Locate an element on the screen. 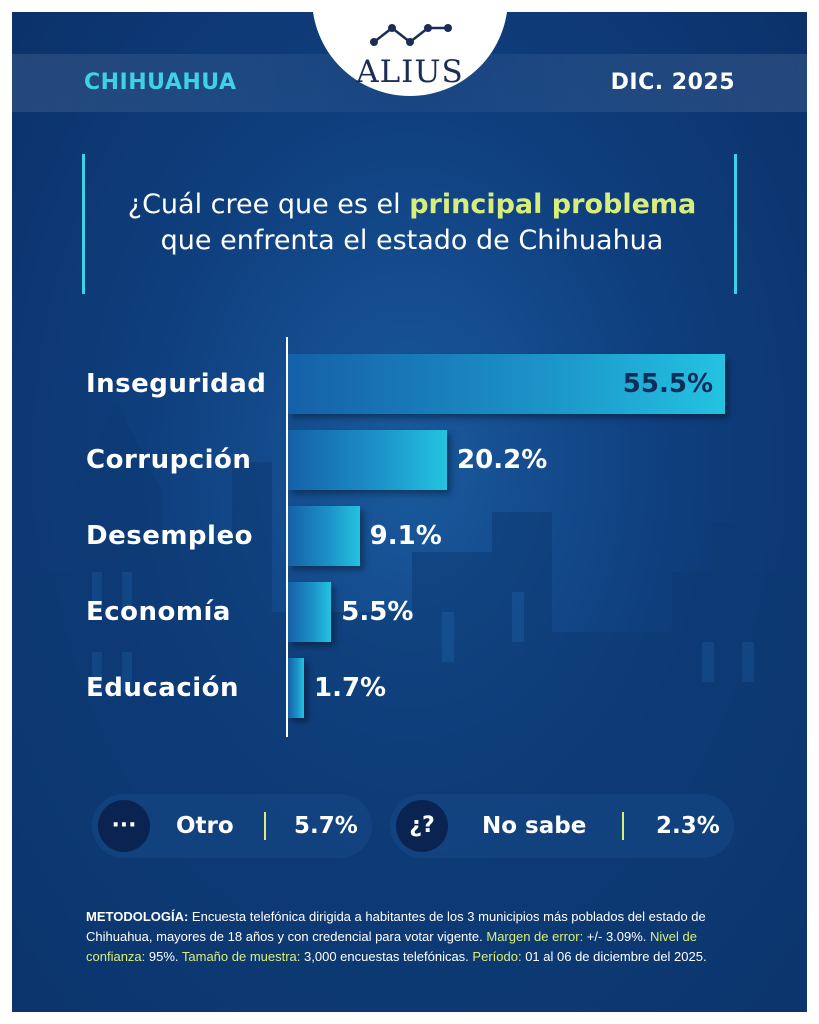 The height and width of the screenshot is (1024, 819). state-label: CHIHUAHUA is located at coordinates (160, 82).